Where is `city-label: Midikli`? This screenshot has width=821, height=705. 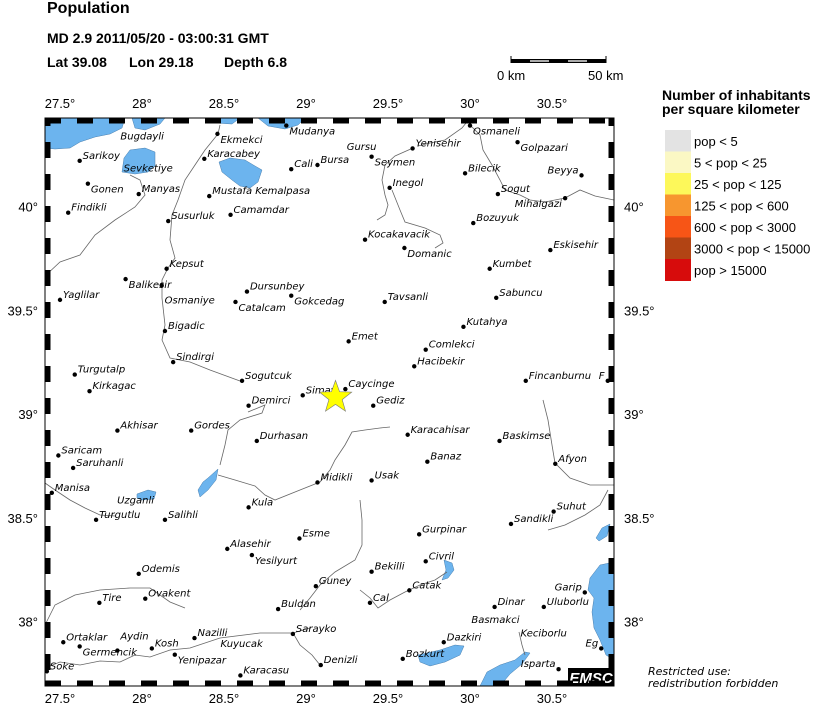 city-label: Midikli is located at coordinates (336, 477).